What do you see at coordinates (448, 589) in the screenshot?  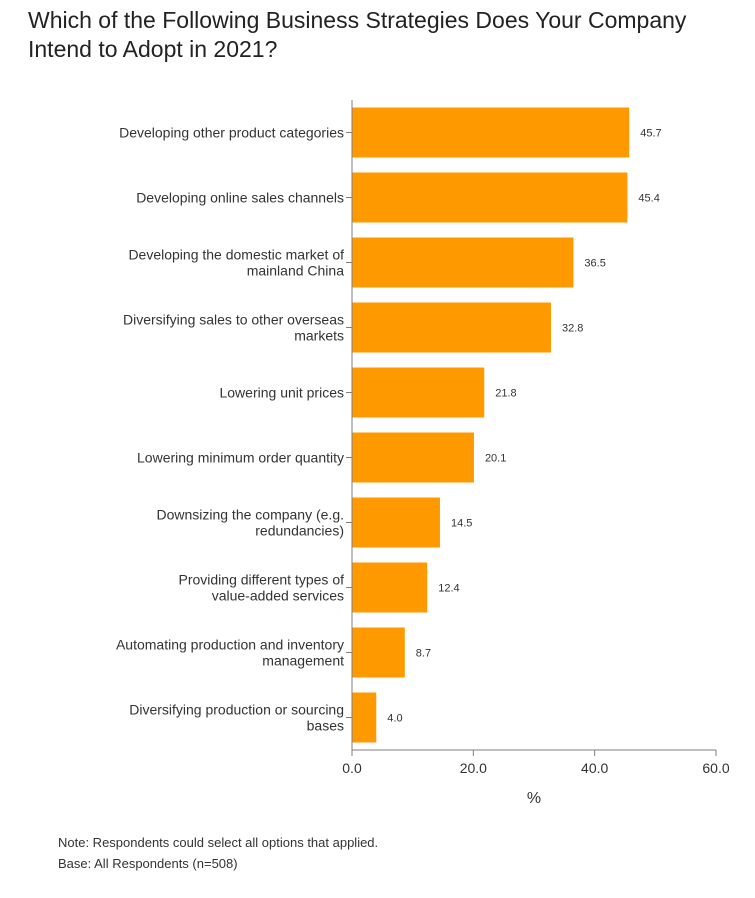 I see `data-label: 12.4` at bounding box center [448, 589].